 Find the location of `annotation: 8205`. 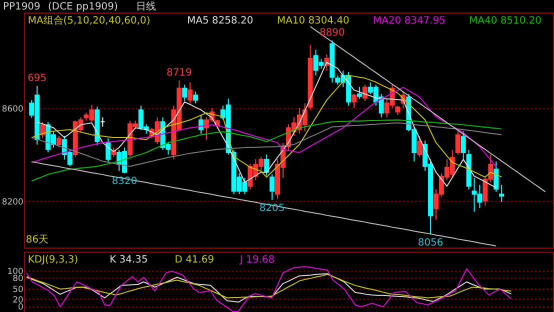

annotation: 8205 is located at coordinates (272, 208).